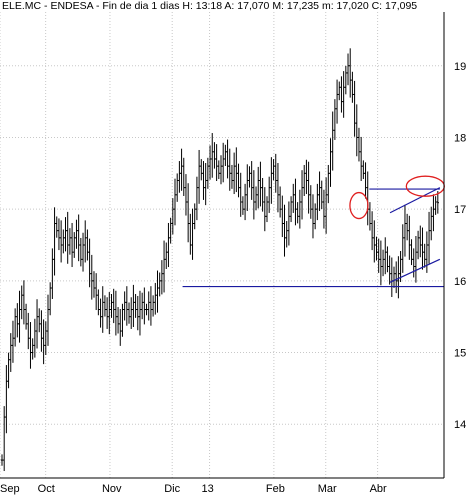  I want to click on max-label: M:, so click(278, 6).